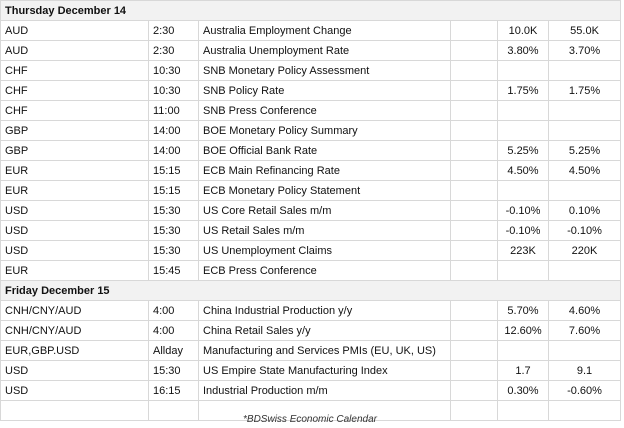 The width and height of the screenshot is (624, 428). What do you see at coordinates (324, 250) in the screenshot?
I see `event-cell: US Unemployment Claims` at bounding box center [324, 250].